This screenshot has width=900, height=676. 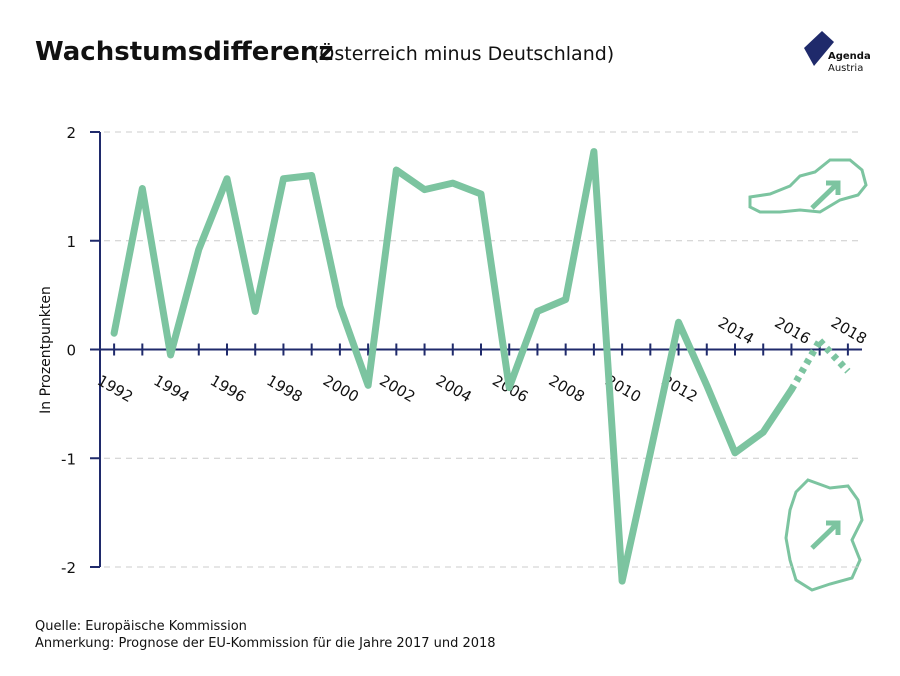 What do you see at coordinates (567, 388) in the screenshot?
I see `x-tick-label: 2008` at bounding box center [567, 388].